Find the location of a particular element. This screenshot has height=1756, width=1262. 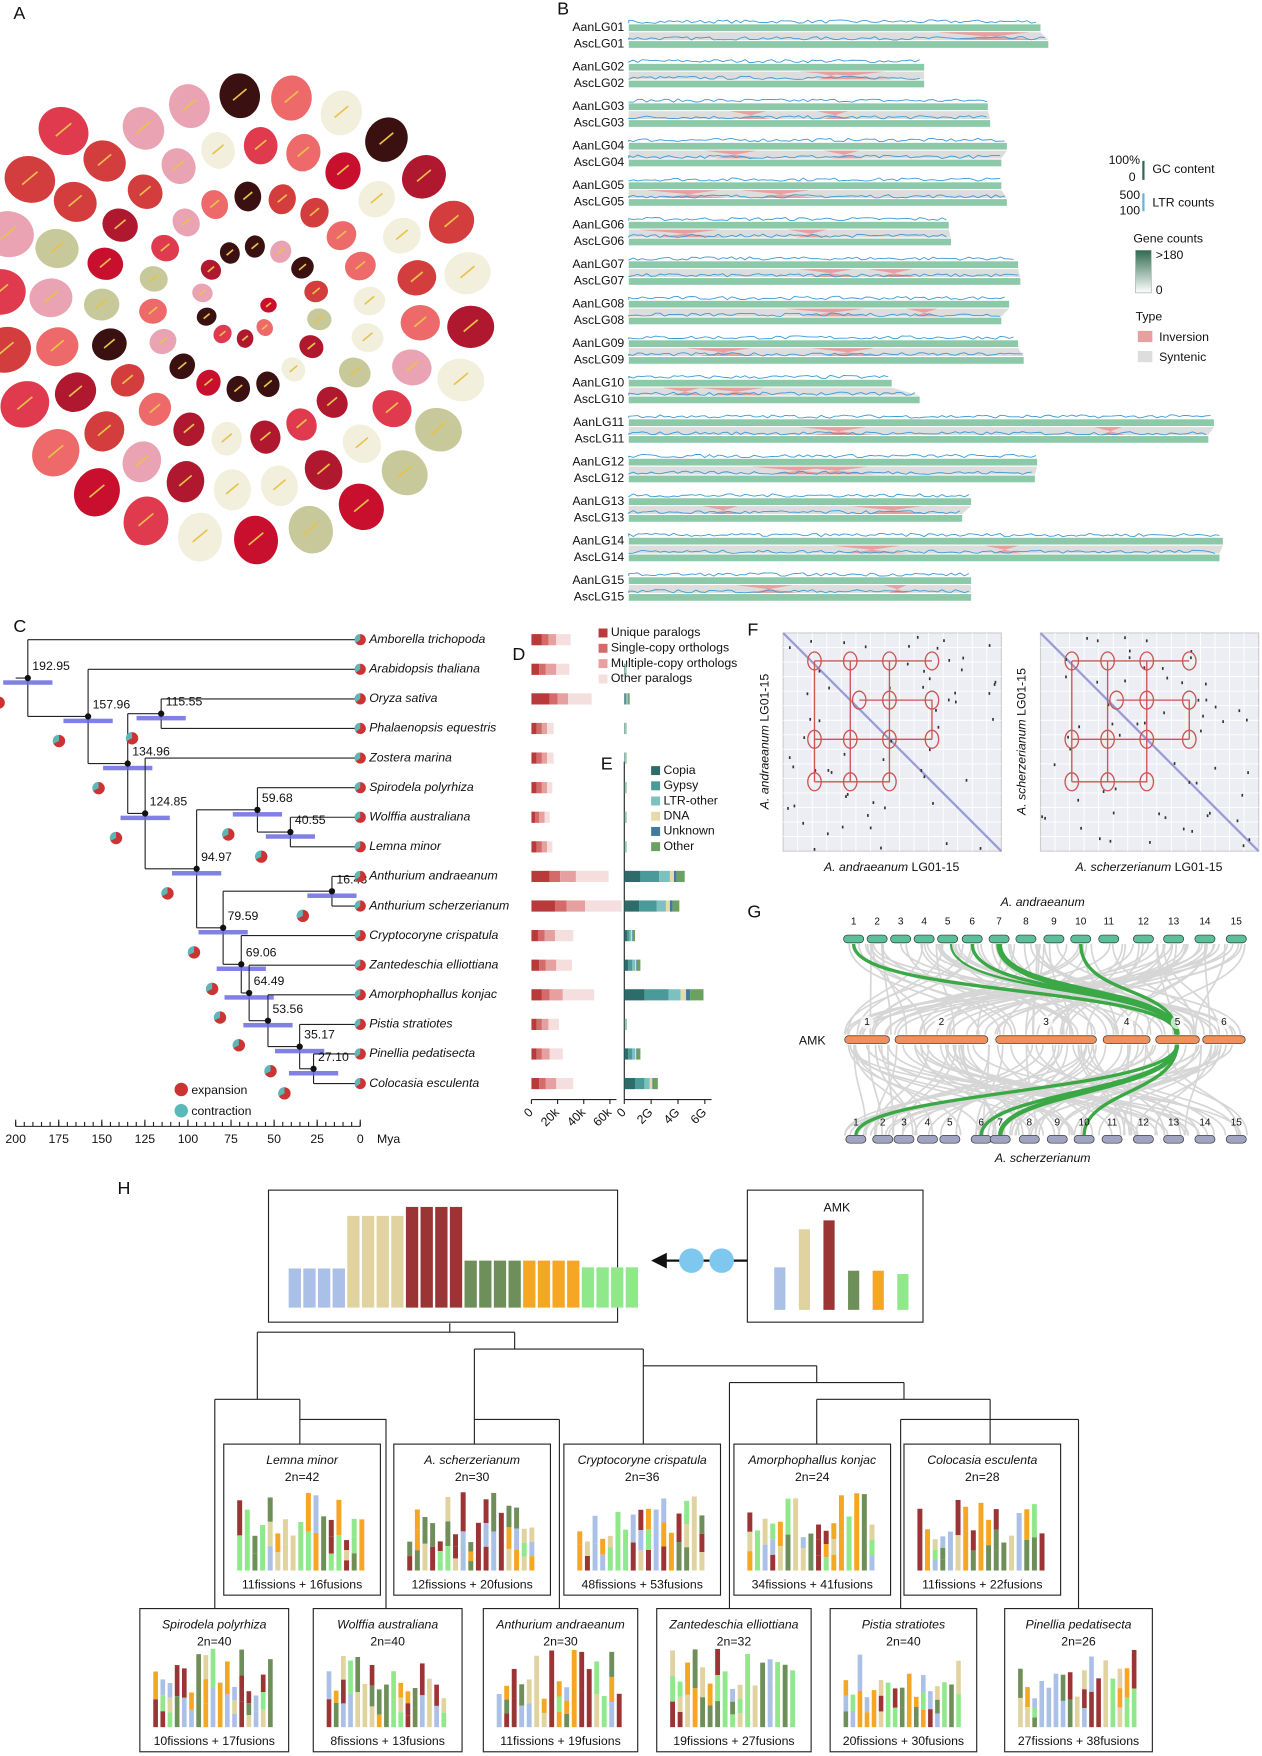

species-name: Cryptocoryne crispatula is located at coordinates (642, 1460).